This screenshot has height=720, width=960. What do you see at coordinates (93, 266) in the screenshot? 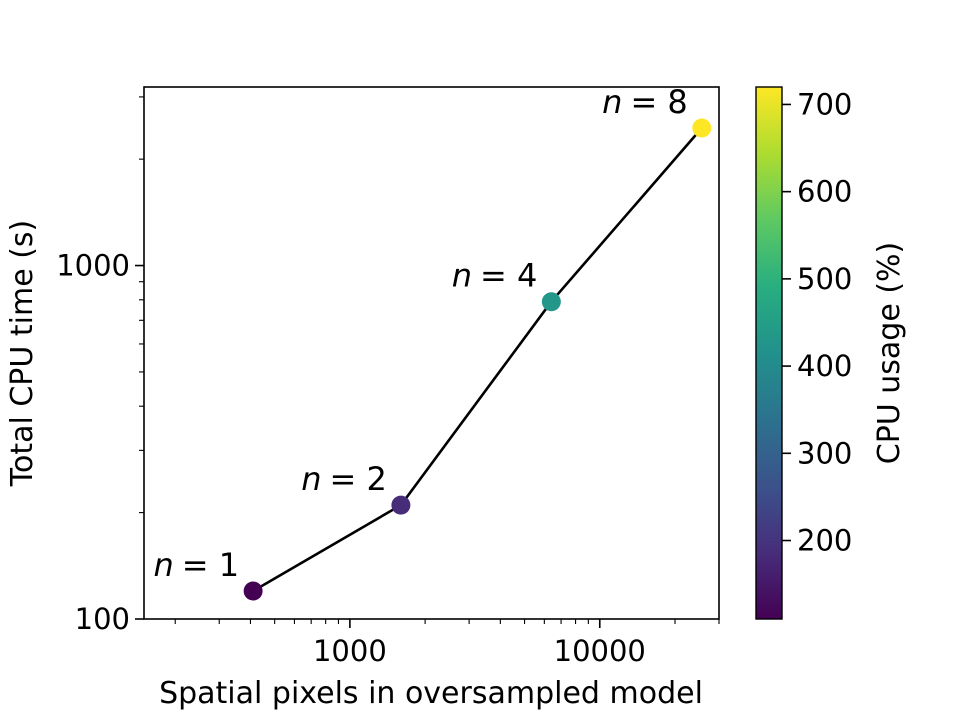
I see `y-tick-label: 1000` at bounding box center [93, 266].